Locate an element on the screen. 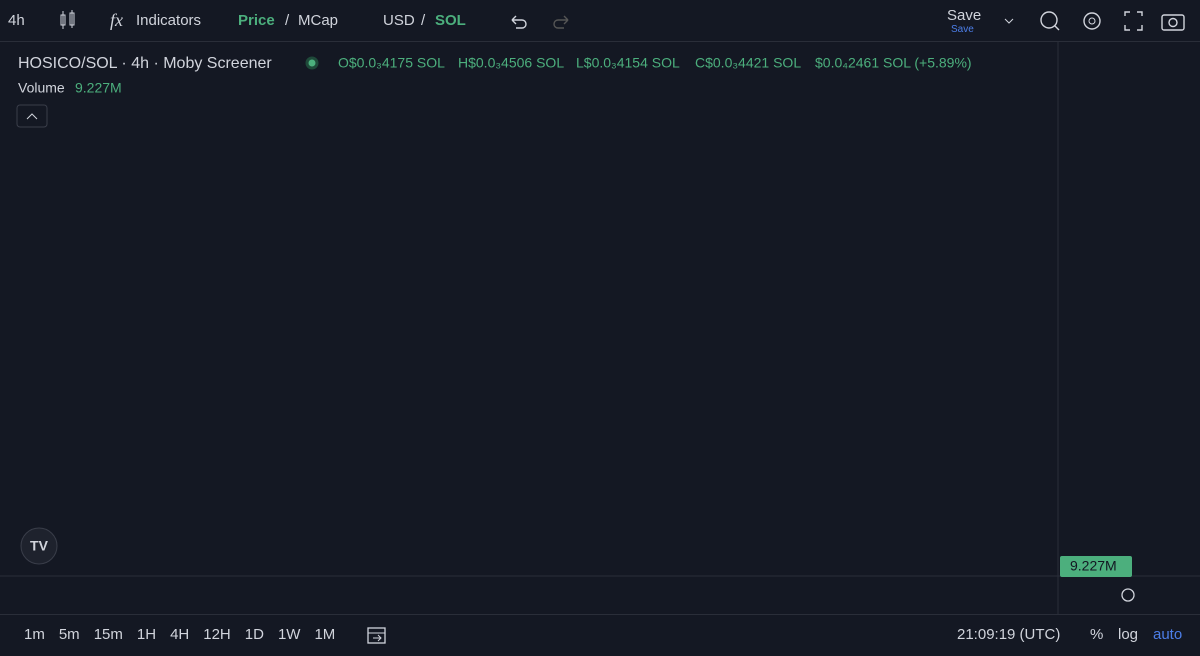  tv-logo is located at coordinates (39, 546).